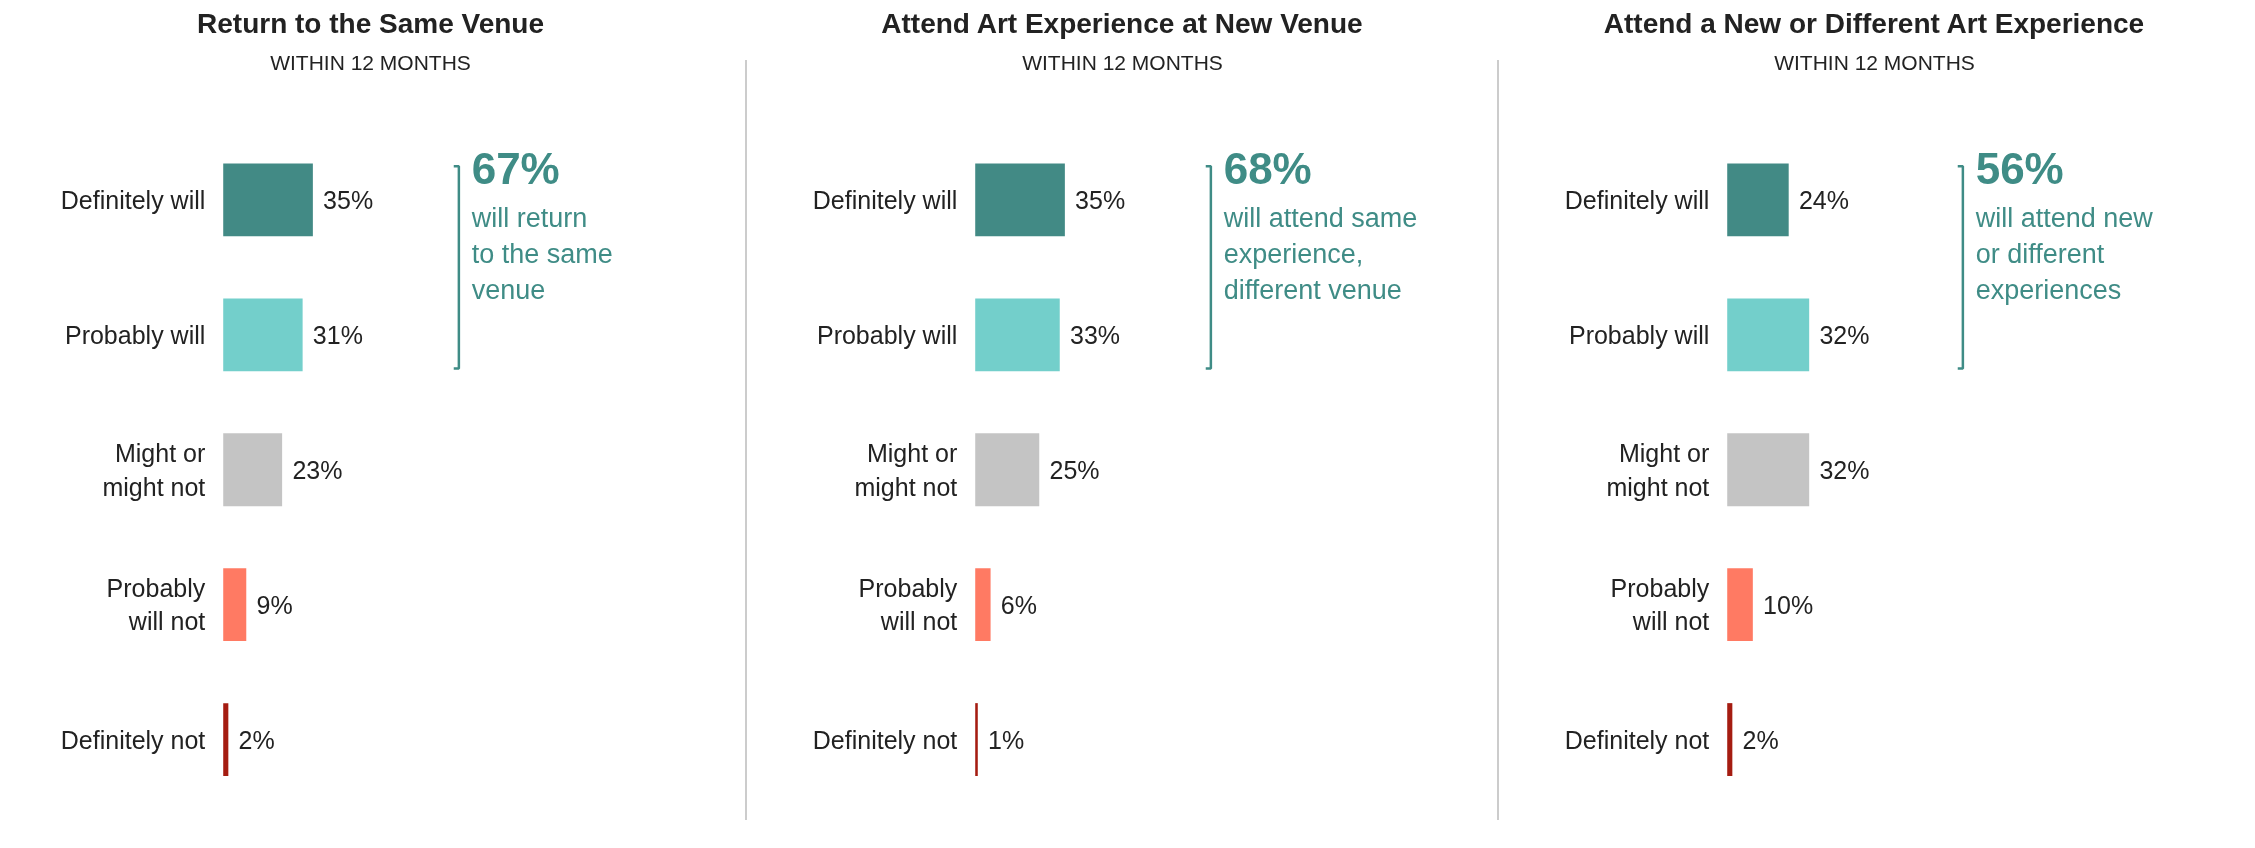 This screenshot has height=848, width=2255. Describe the element at coordinates (337, 334) in the screenshot. I see `data-label: 31%` at that location.